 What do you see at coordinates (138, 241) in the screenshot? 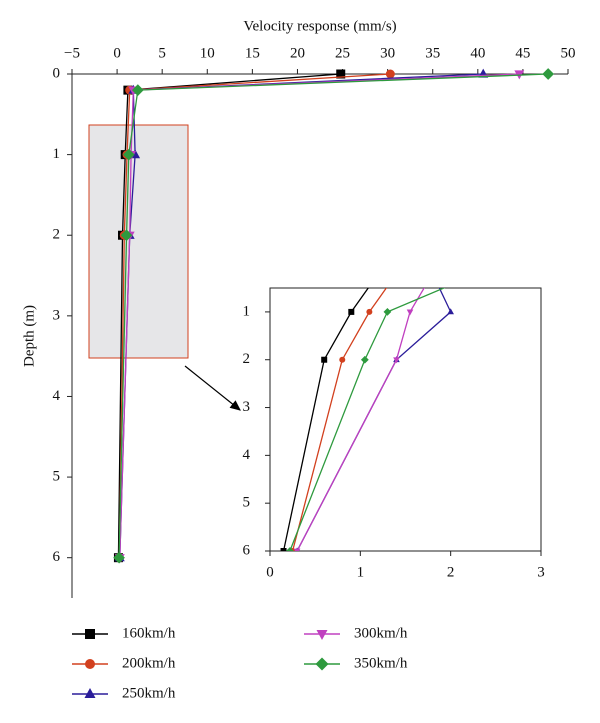
I see `zoom-region` at bounding box center [138, 241].